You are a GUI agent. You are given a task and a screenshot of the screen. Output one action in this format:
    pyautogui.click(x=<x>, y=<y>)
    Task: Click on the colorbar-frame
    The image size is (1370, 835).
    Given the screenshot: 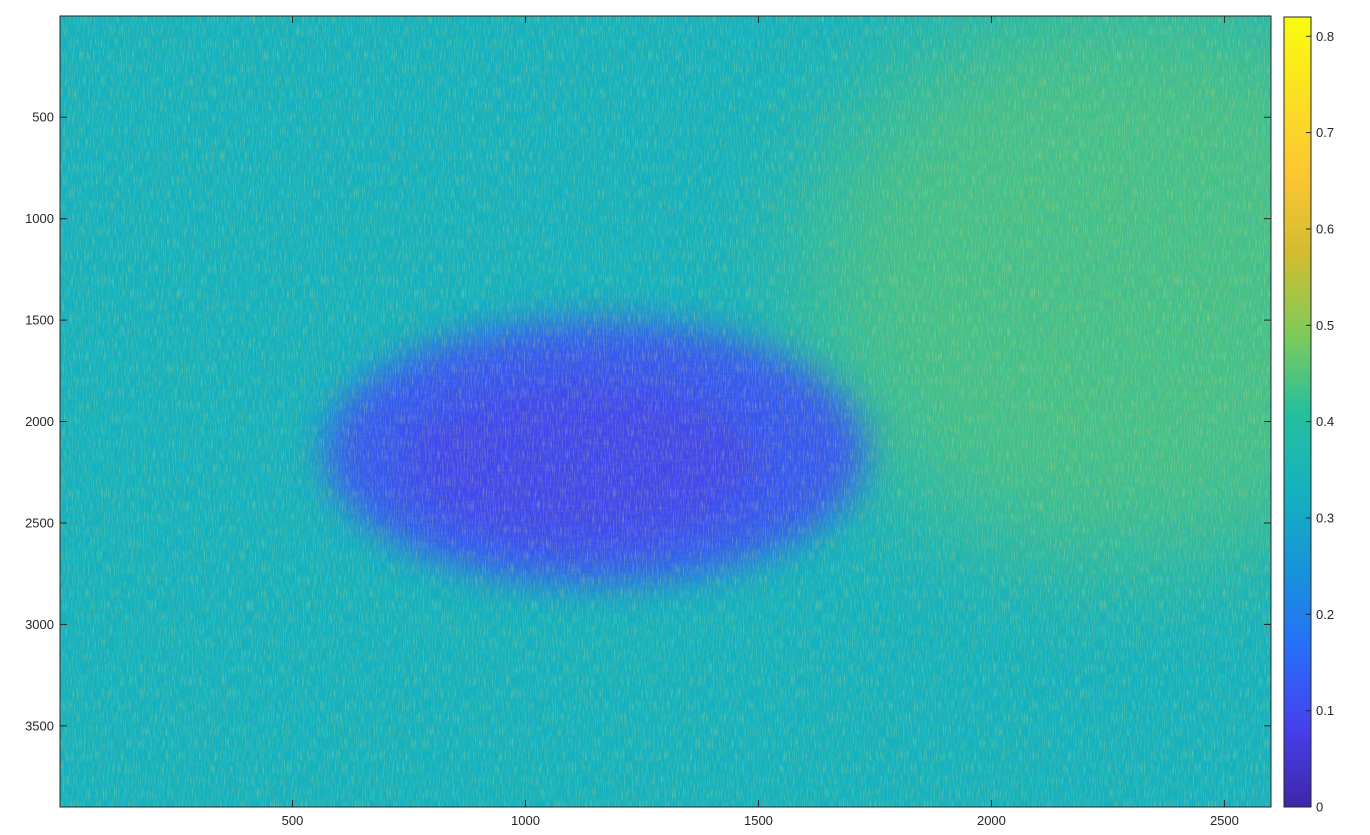 What is the action you would take?
    pyautogui.click(x=1297, y=412)
    